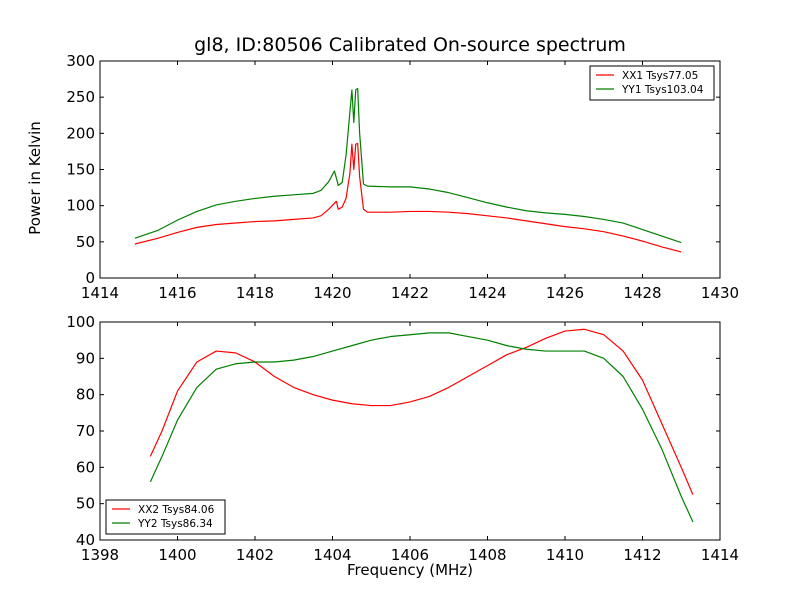 The image size is (800, 600). What do you see at coordinates (100, 555) in the screenshot?
I see `x-tick-label: 1398` at bounding box center [100, 555].